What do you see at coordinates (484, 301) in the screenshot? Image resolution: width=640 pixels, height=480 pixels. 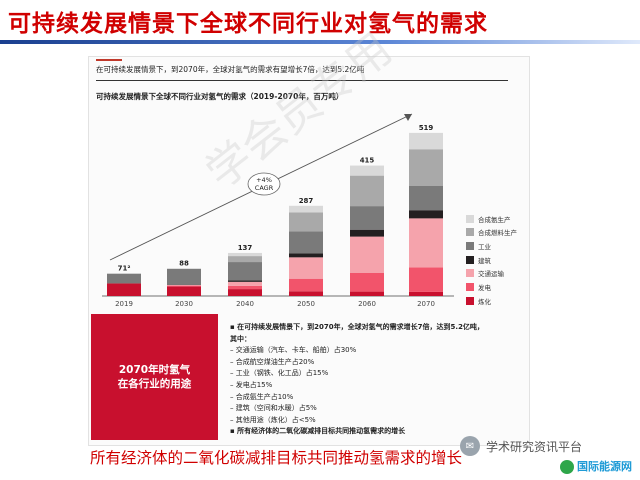 I see `legend-label: 炼化` at bounding box center [484, 301].